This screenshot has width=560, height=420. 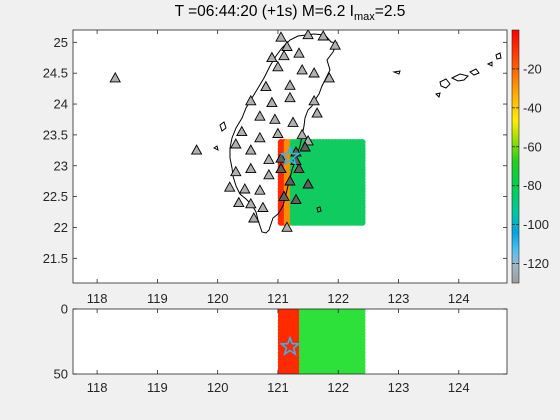 I want to click on epicenter-star-map, so click(x=290, y=155).